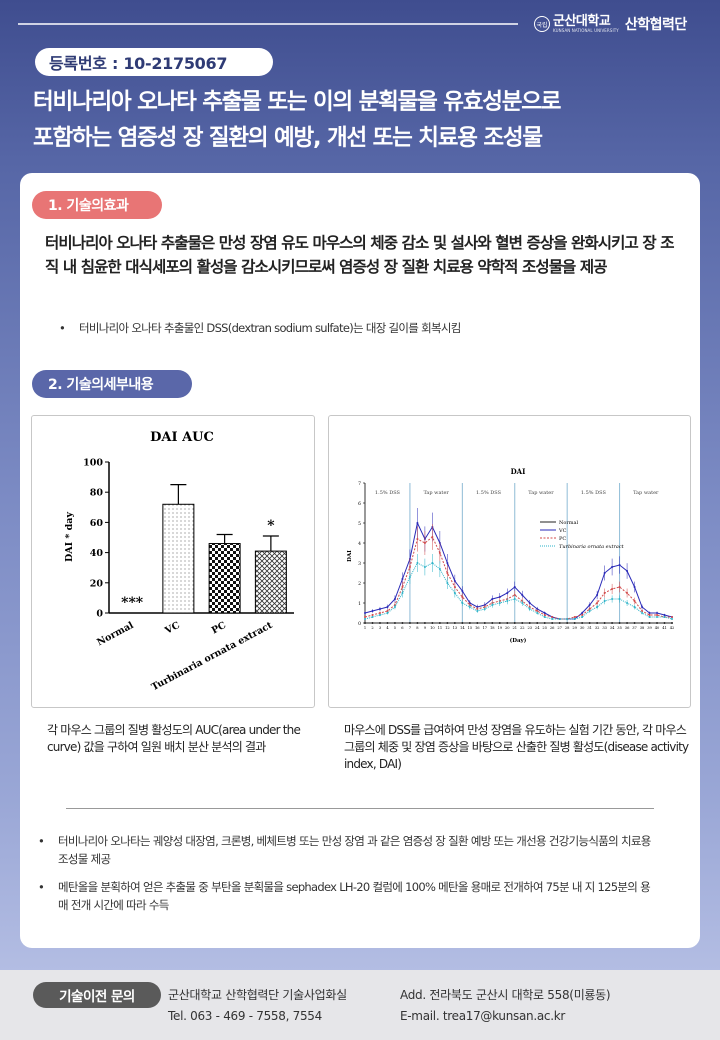  What do you see at coordinates (477, 628) in the screenshot?
I see `x-tick-label: 16` at bounding box center [477, 628].